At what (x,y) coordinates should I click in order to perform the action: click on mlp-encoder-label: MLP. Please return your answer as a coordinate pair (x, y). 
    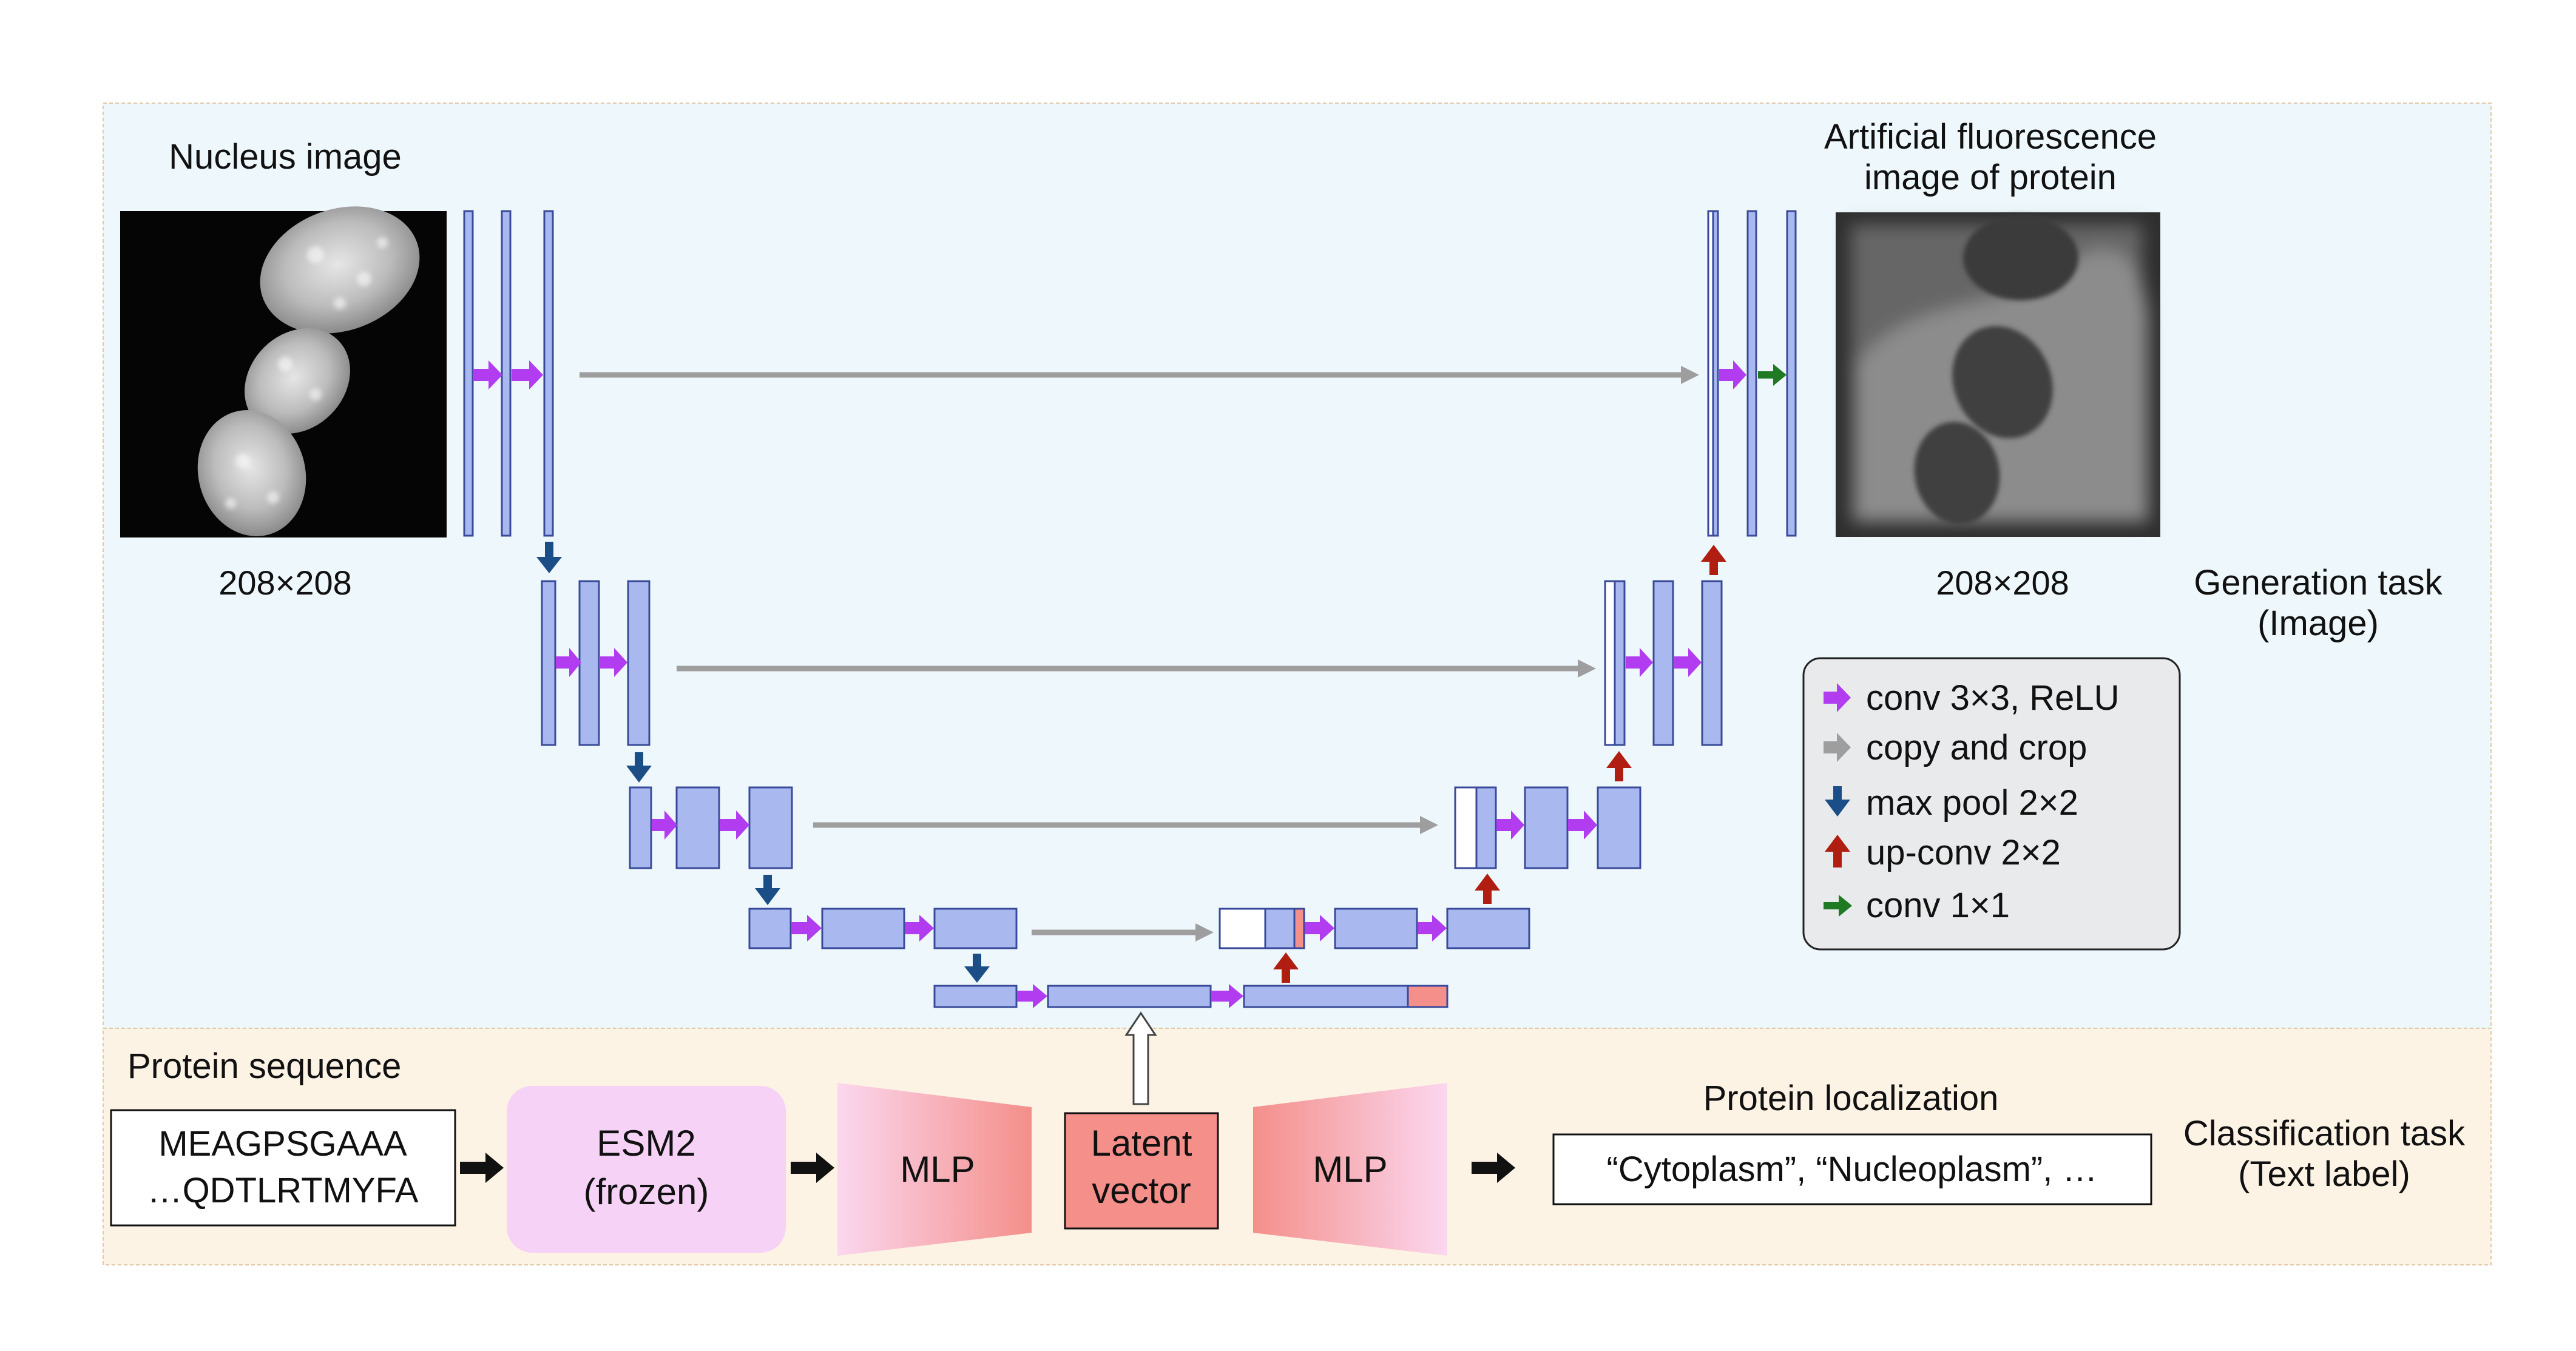
    Looking at the image, I should click on (937, 1169).